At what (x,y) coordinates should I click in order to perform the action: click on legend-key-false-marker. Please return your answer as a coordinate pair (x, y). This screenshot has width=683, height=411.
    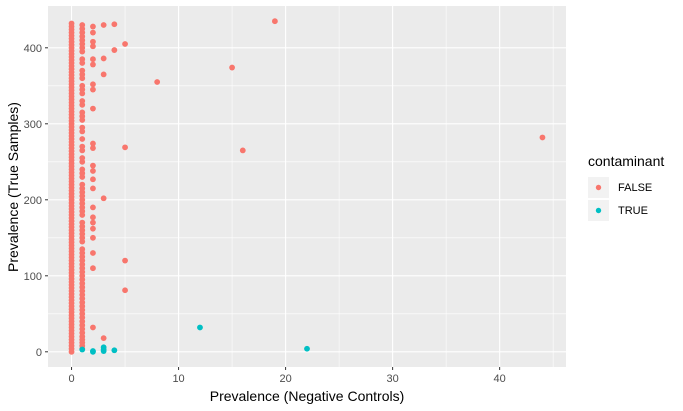
    Looking at the image, I should click on (598, 187).